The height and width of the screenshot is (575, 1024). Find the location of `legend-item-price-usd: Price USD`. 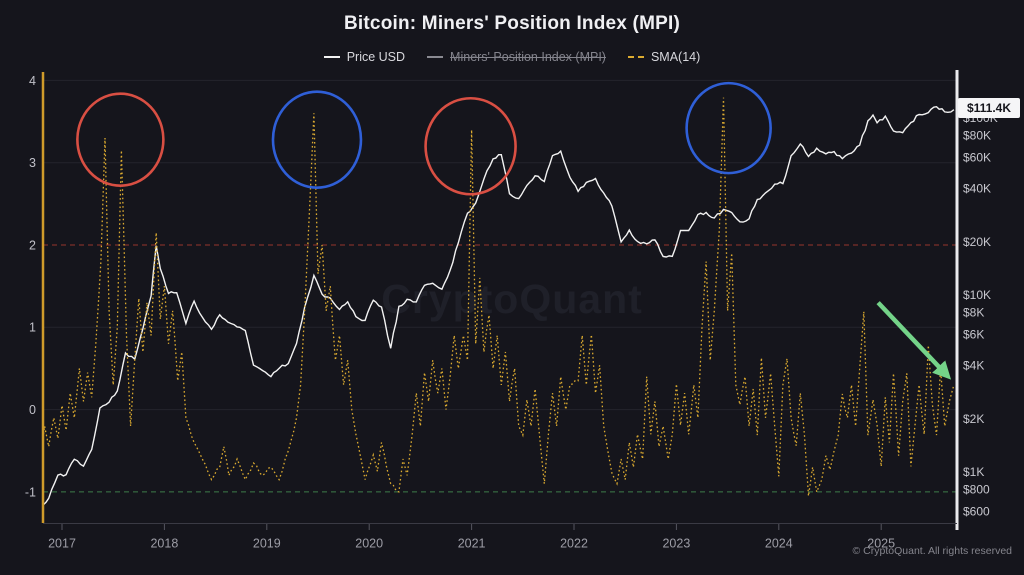

legend-item-price-usd: Price USD is located at coordinates (364, 57).